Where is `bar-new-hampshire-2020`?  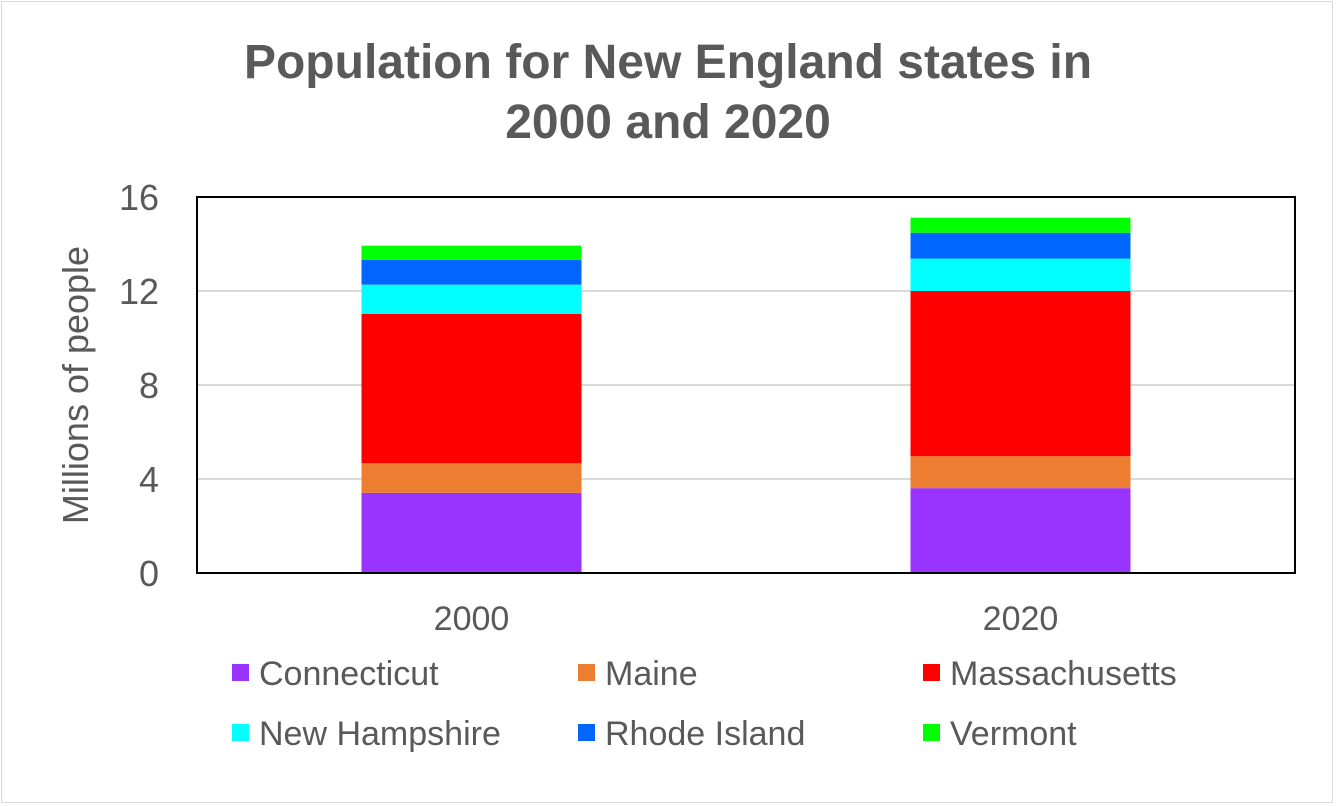
bar-new-hampshire-2020 is located at coordinates (1020, 274).